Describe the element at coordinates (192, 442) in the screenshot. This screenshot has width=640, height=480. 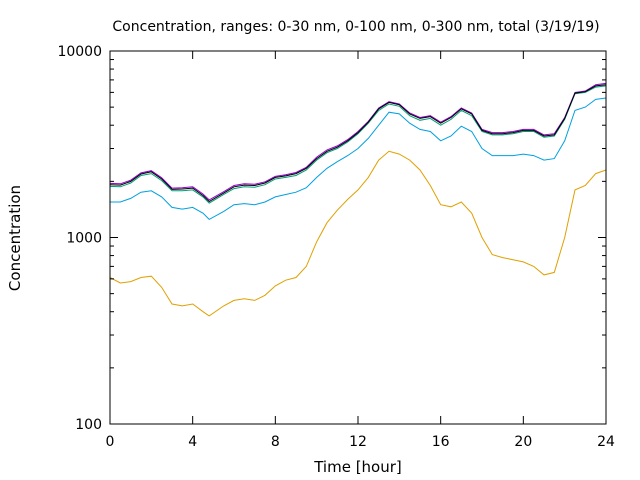
I see `x-tick-label: 4` at that location.